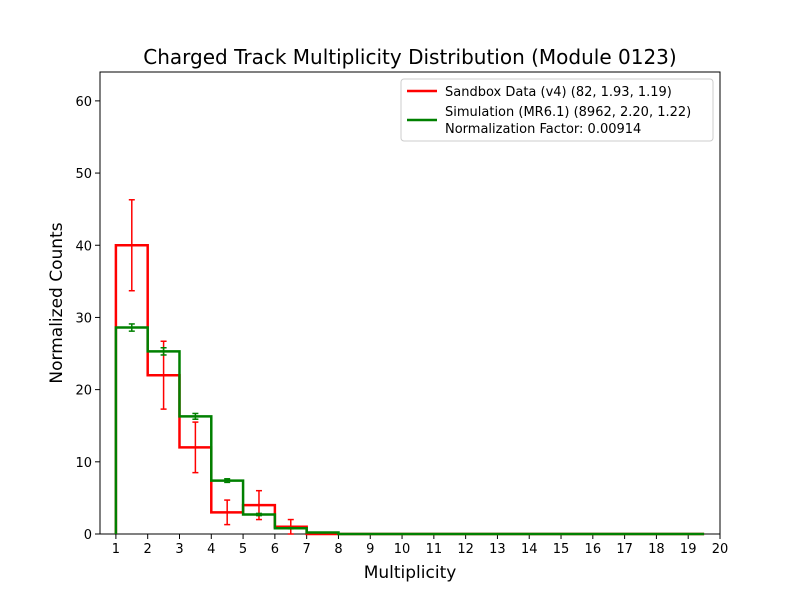 The width and height of the screenshot is (800, 600). I want to click on x-axis-label: Multiplicity, so click(410, 573).